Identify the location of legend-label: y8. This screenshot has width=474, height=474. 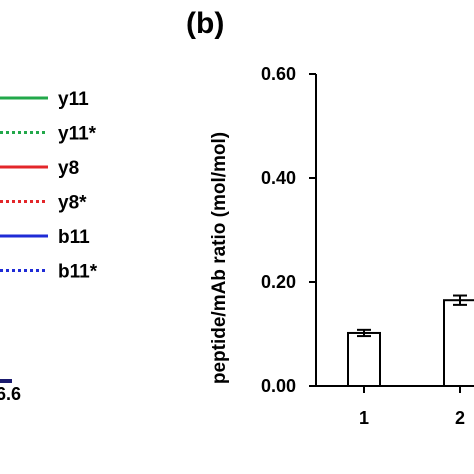
(68, 168).